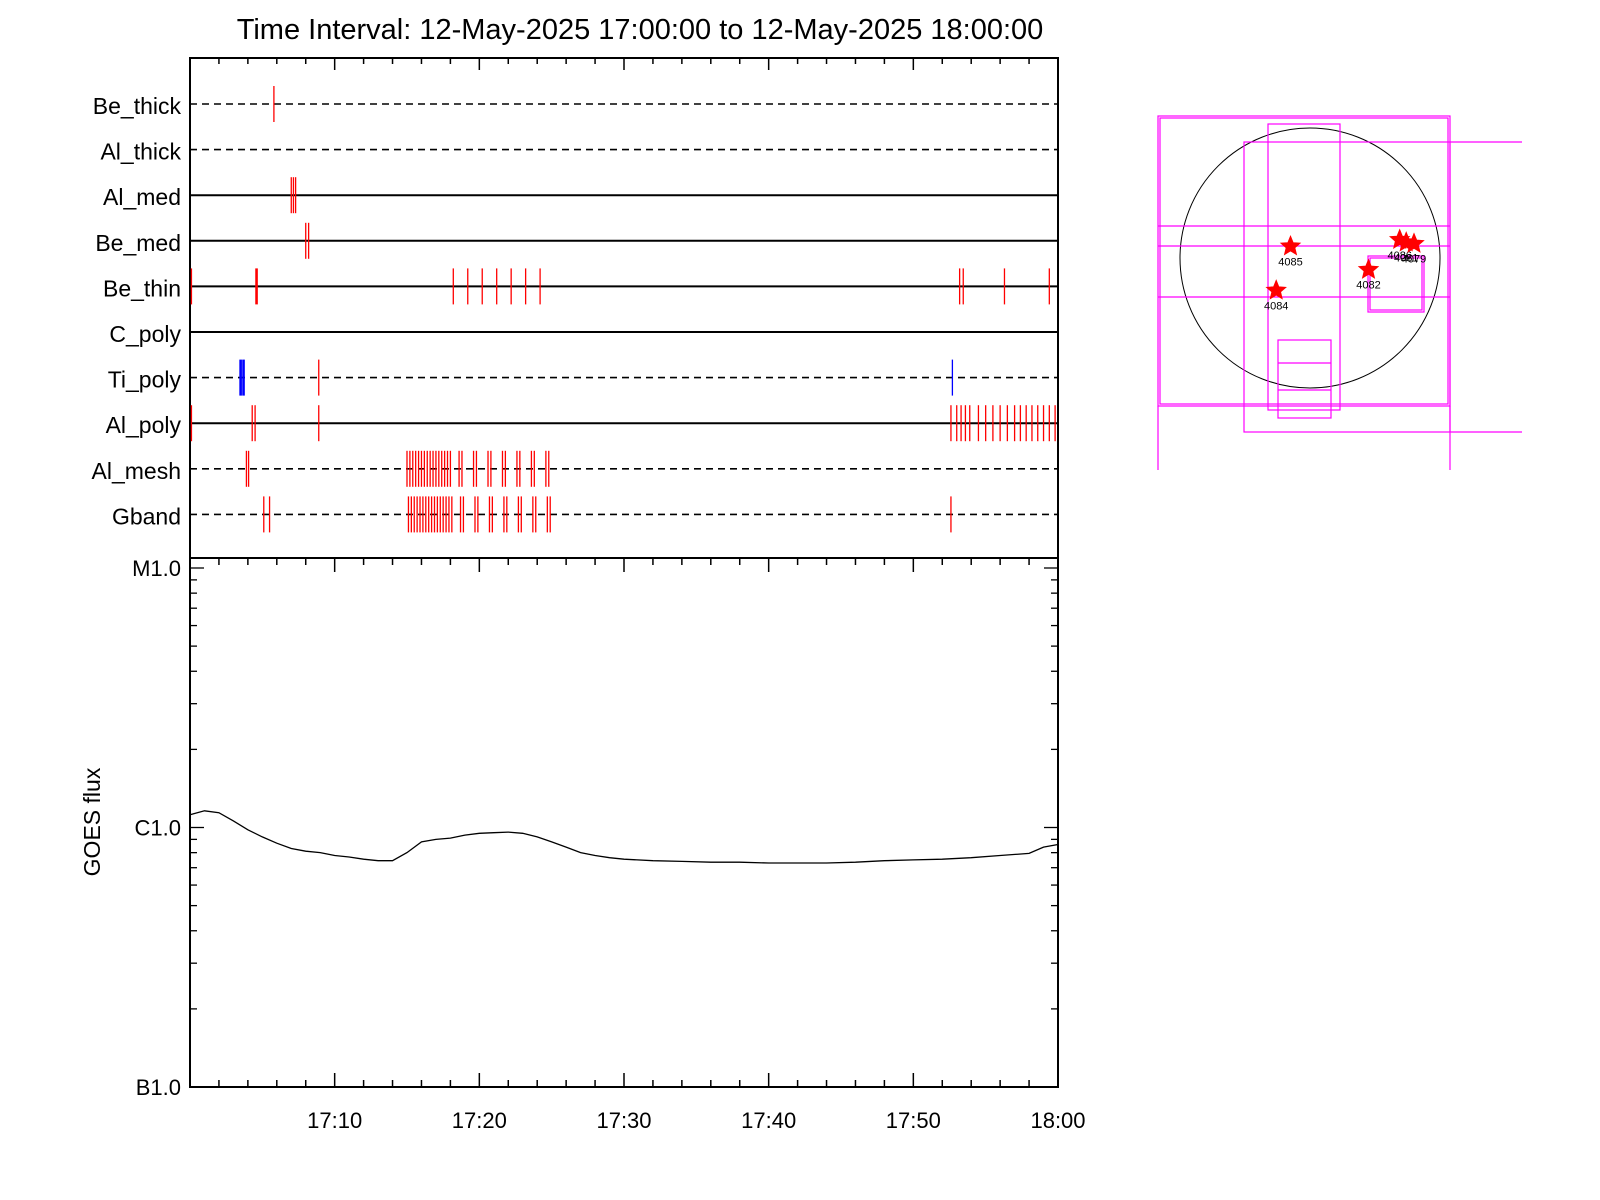  Describe the element at coordinates (1057, 1120) in the screenshot. I see `x-tick-label: 18:00` at that location.